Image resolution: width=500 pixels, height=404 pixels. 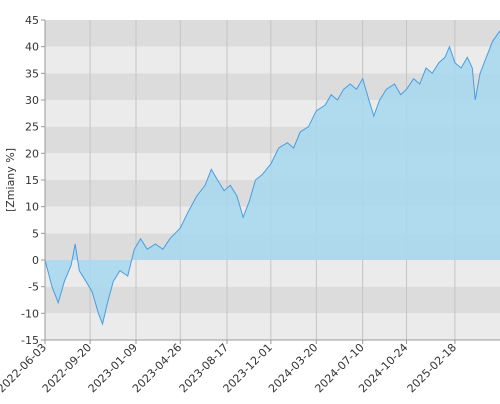 What do you see at coordinates (35, 233) in the screenshot?
I see `y-tick-label: 5` at bounding box center [35, 233].